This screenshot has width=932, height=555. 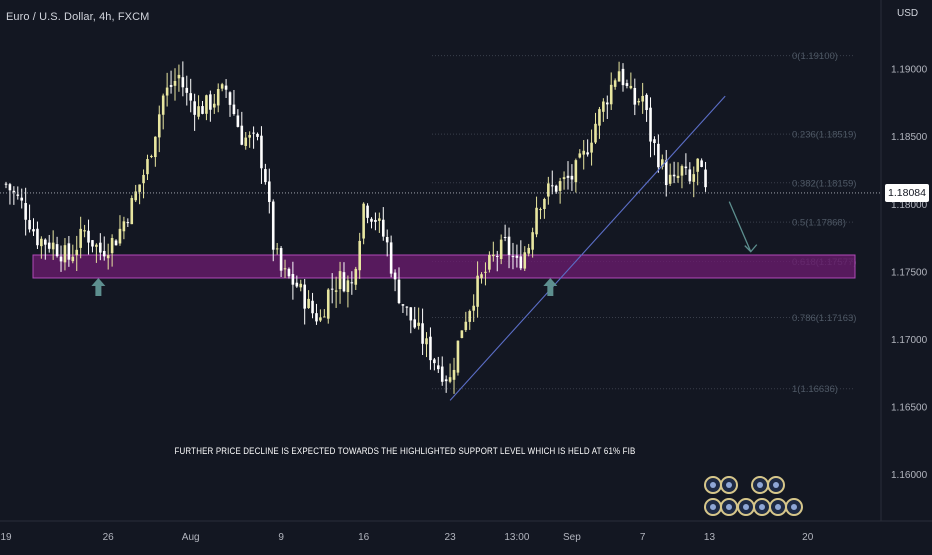 What do you see at coordinates (406, 537) in the screenshot?
I see `time-axis: 19 26 Aug 9 16 23 13:00 Sep 7 13 20` at bounding box center [406, 537].